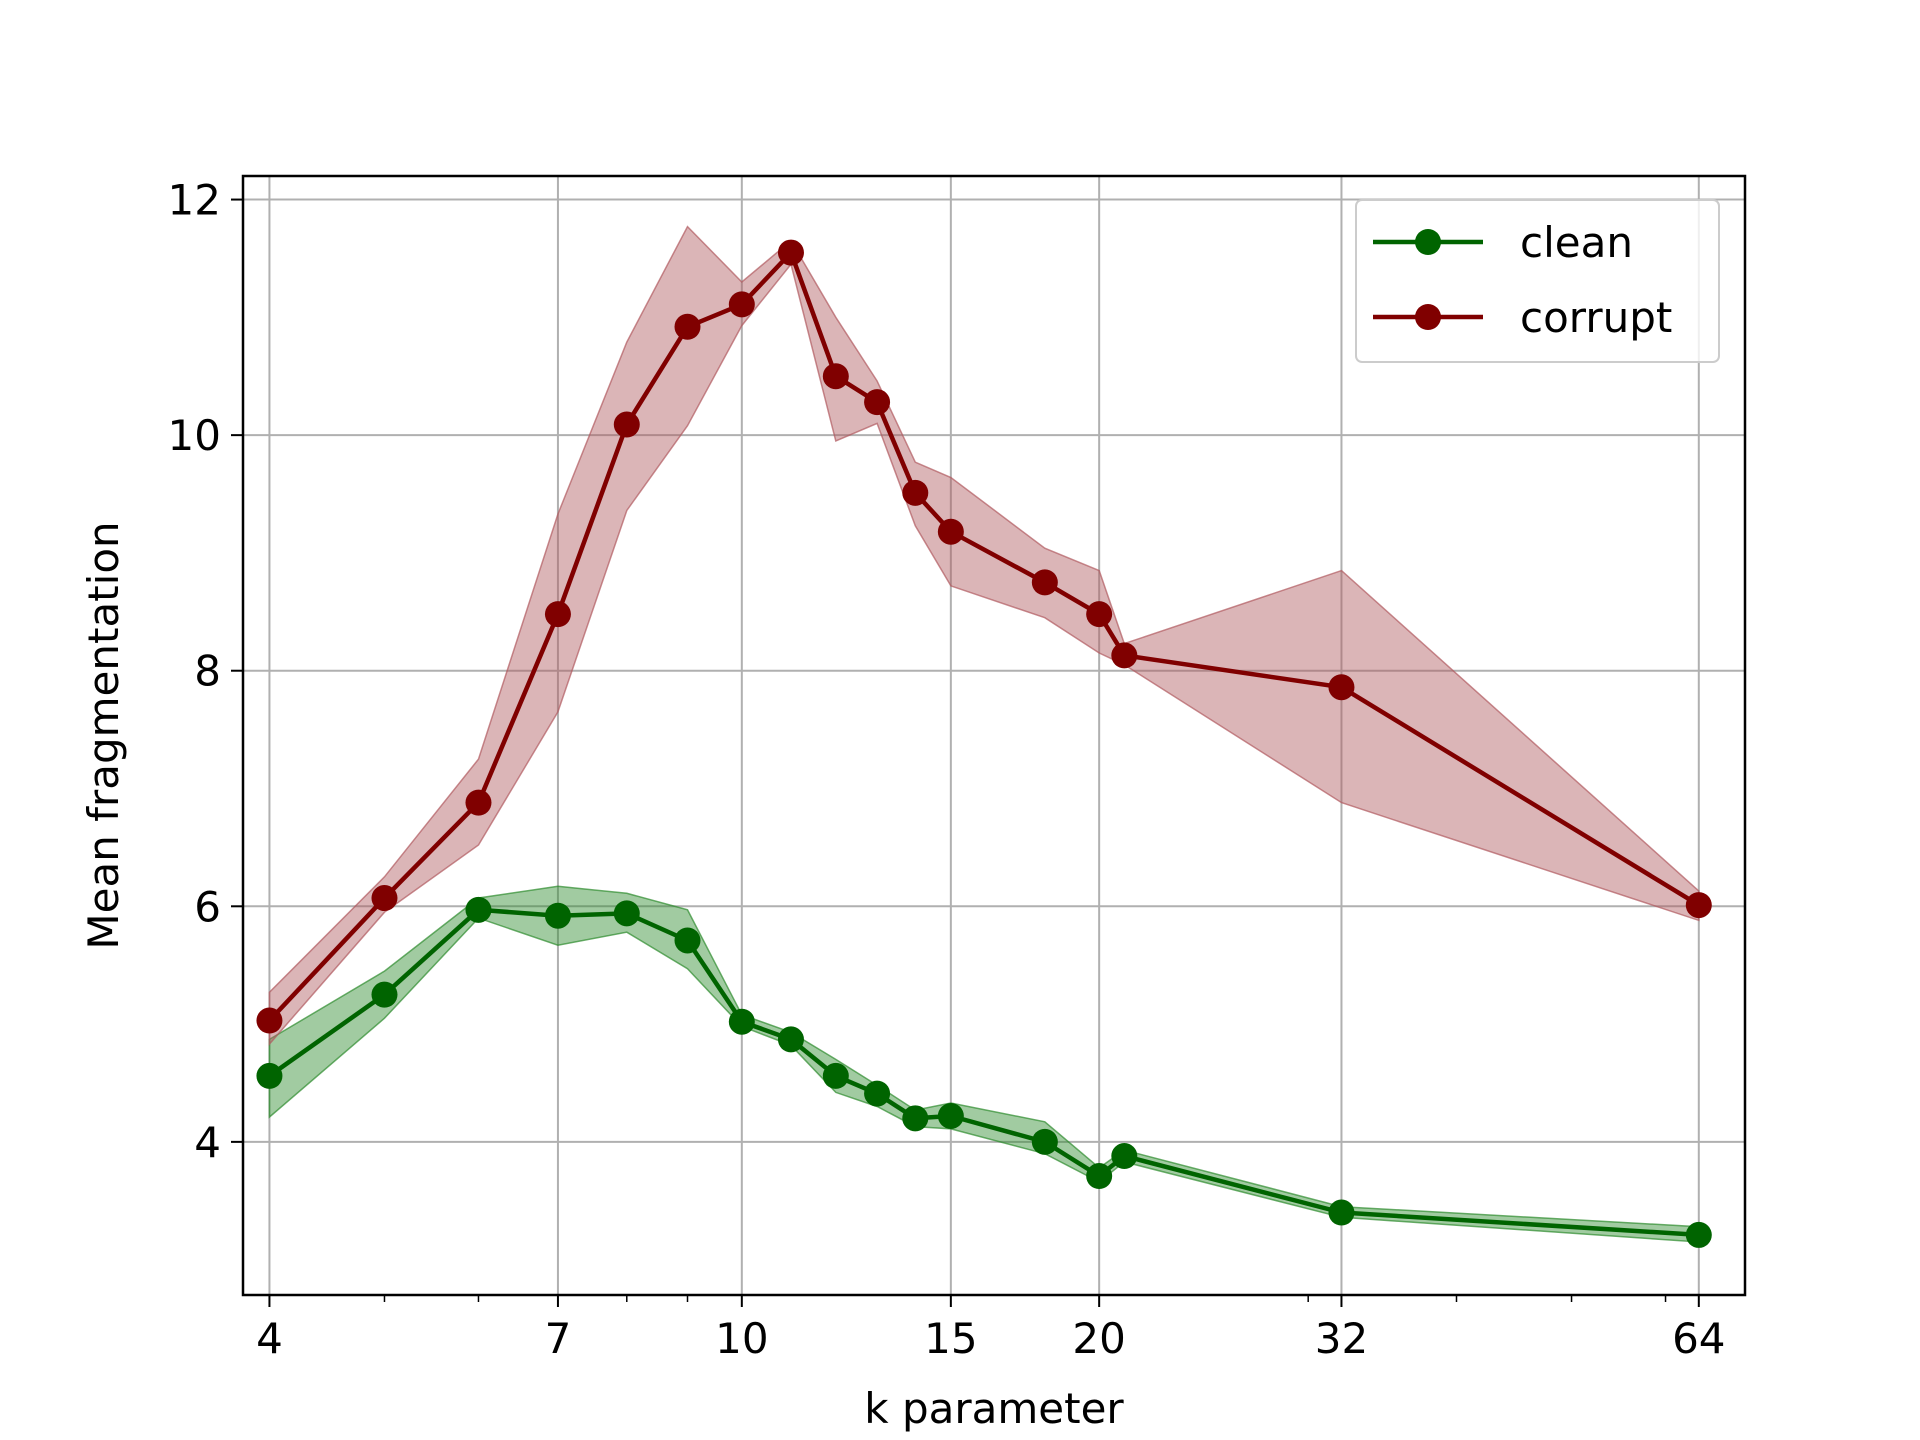 The width and height of the screenshot is (1920, 1440). What do you see at coordinates (558, 1338) in the screenshot?
I see `x-tick-label: 7` at bounding box center [558, 1338].